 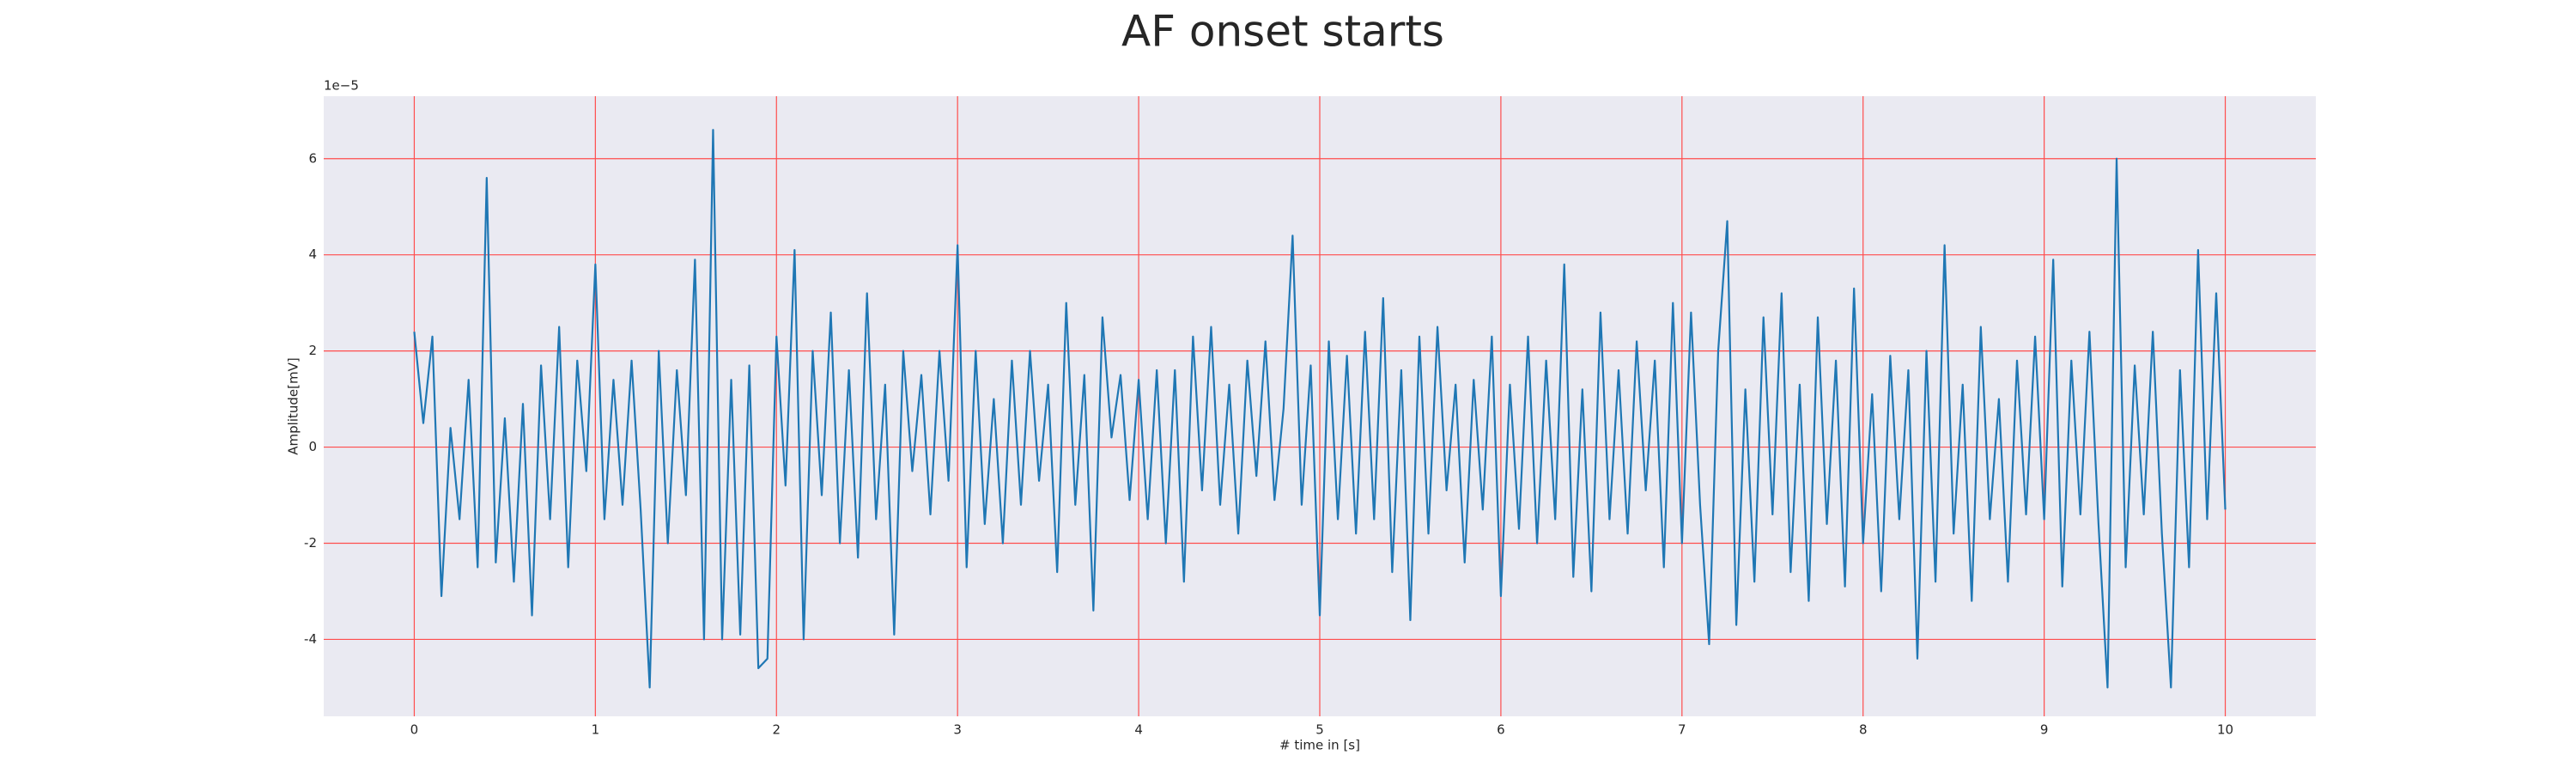 What do you see at coordinates (2045, 730) in the screenshot?
I see `x-tick-label: 9` at bounding box center [2045, 730].